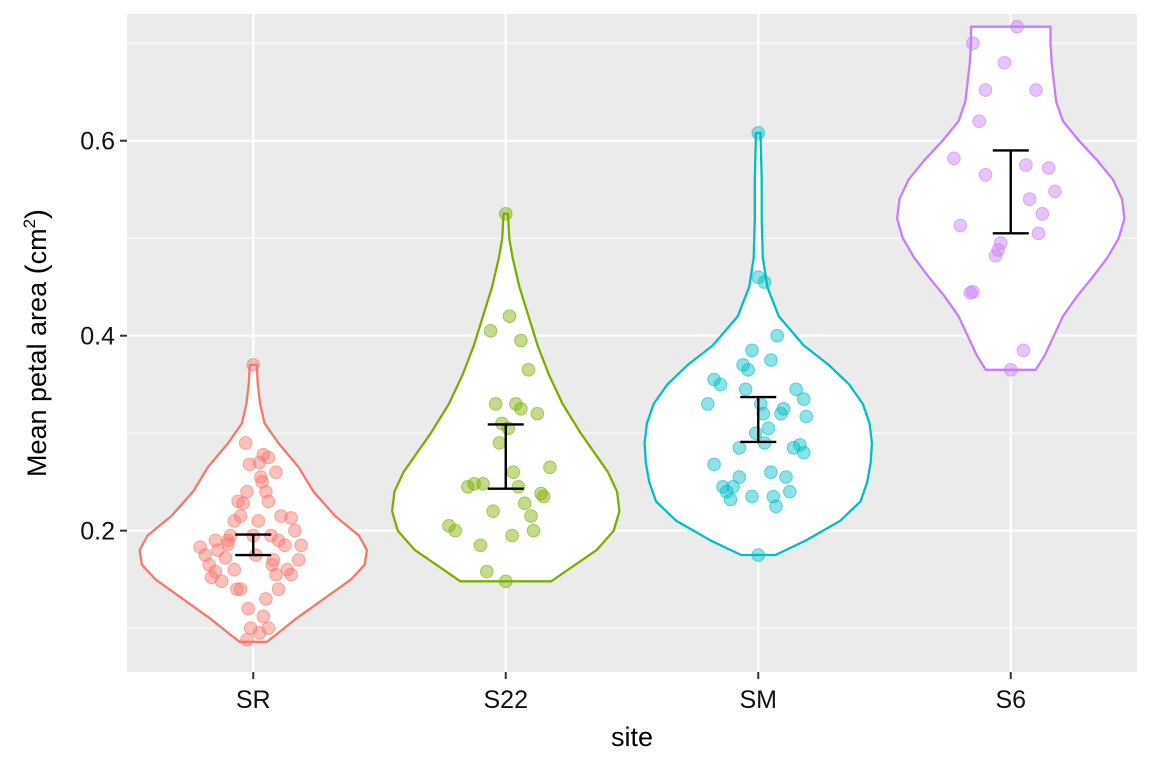  Describe the element at coordinates (632, 737) in the screenshot. I see `x-axis-title: site` at that location.